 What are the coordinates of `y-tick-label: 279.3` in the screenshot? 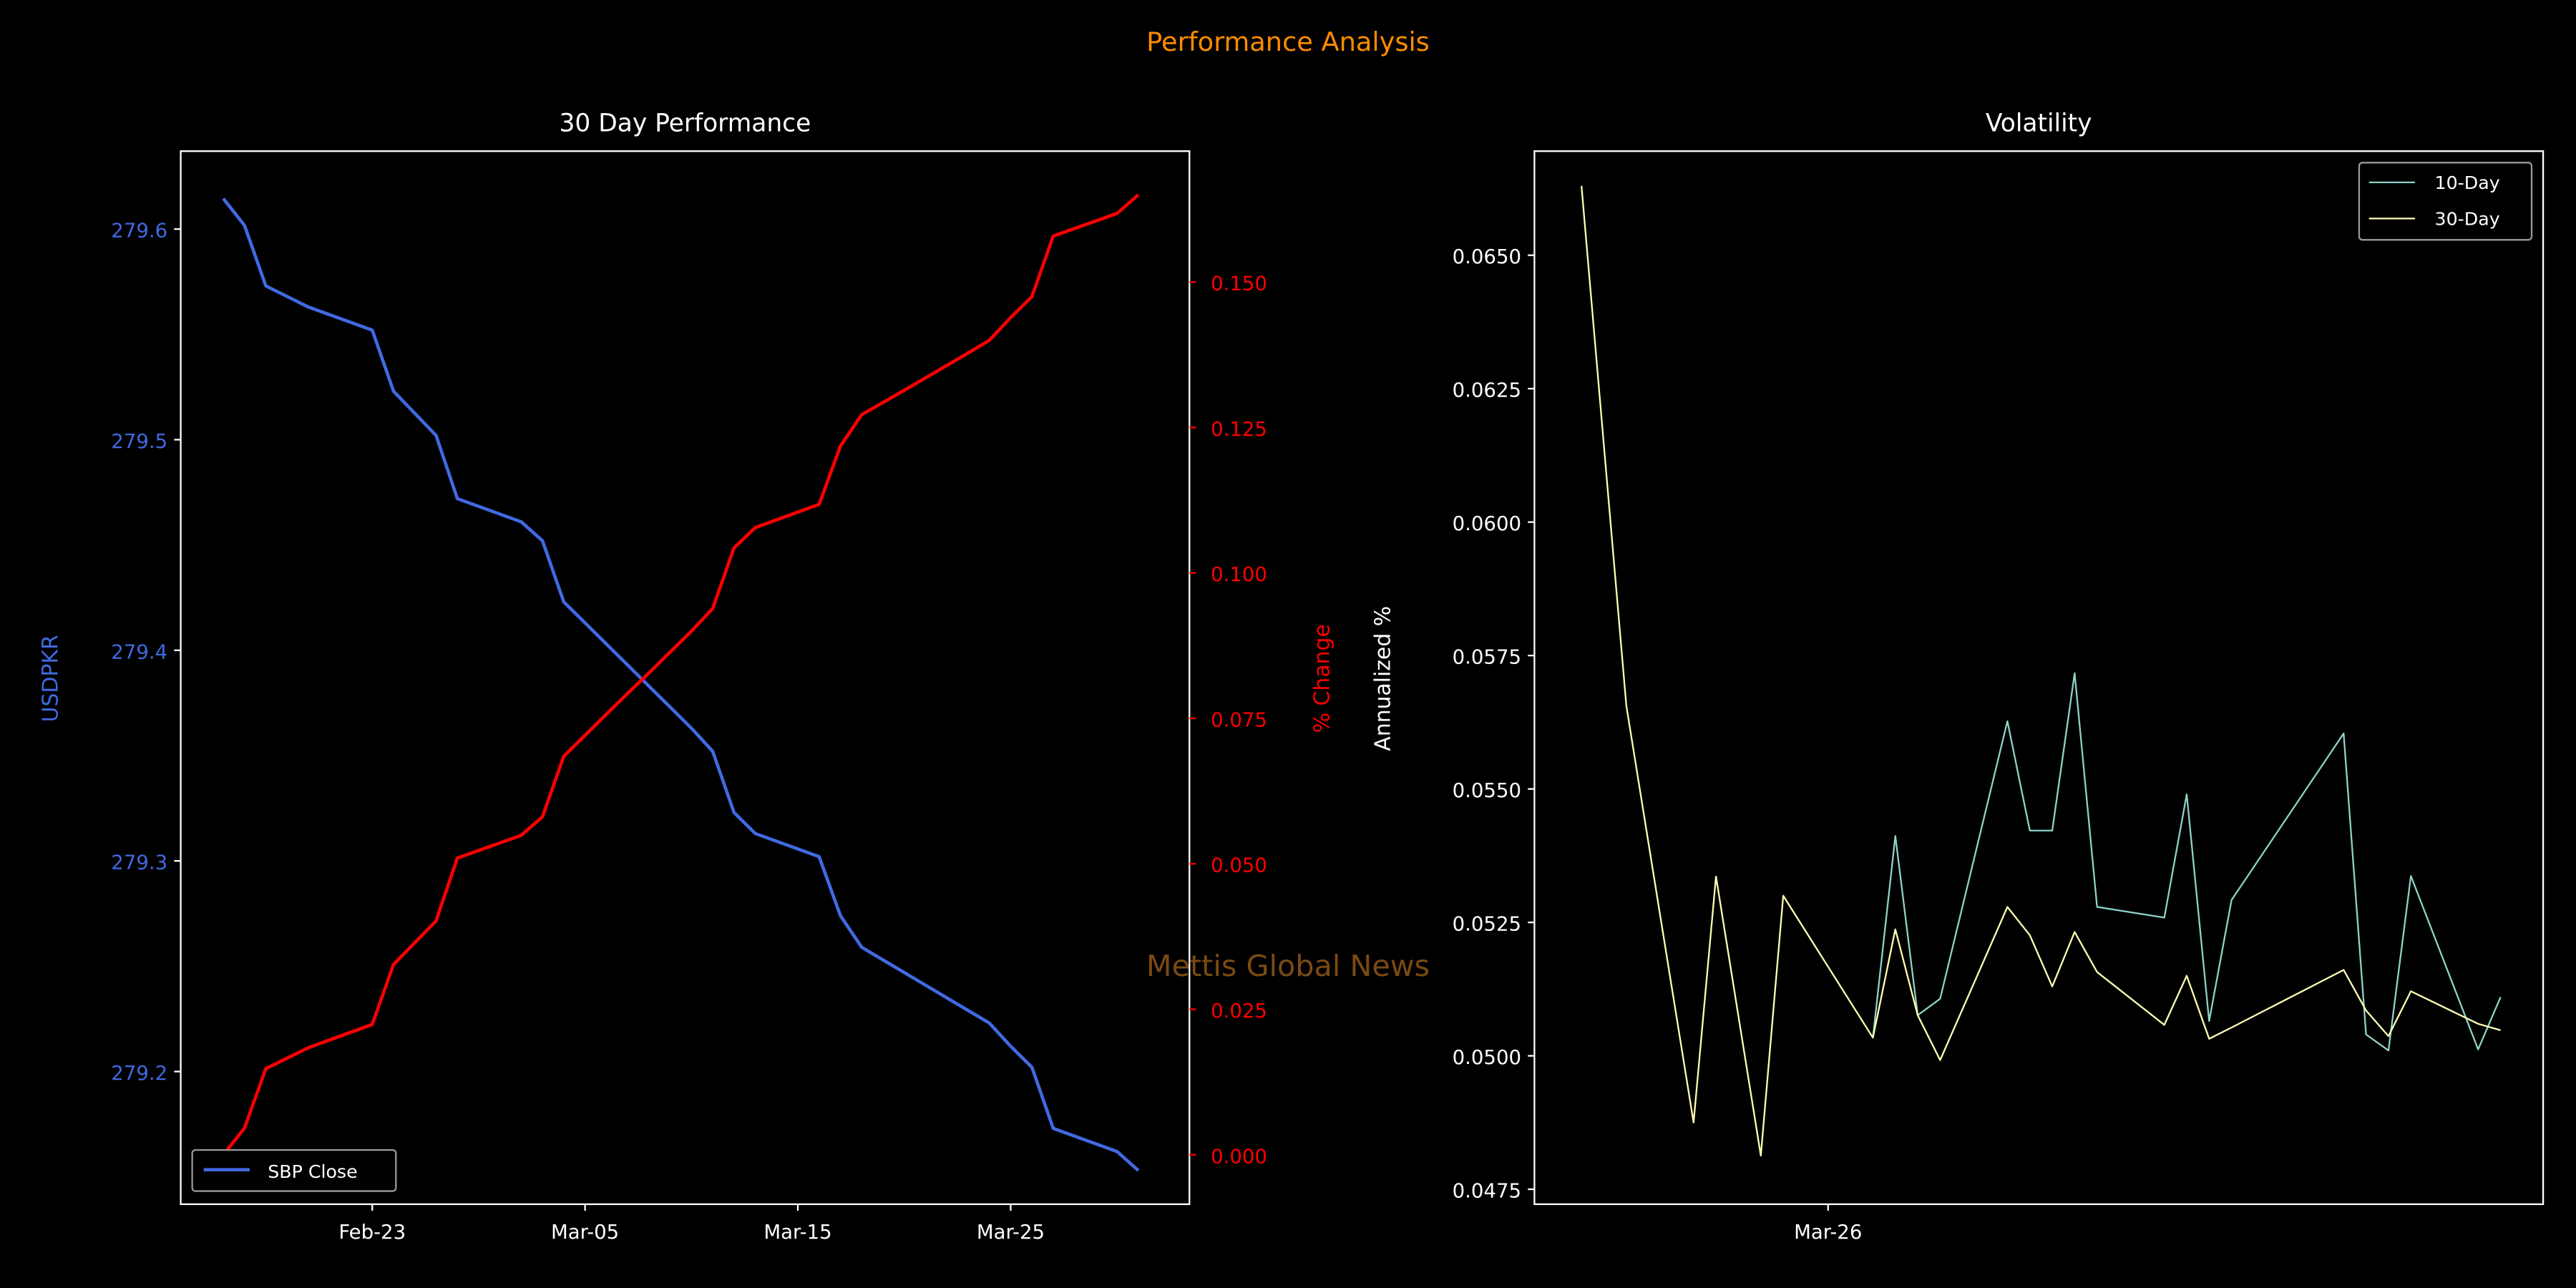 It's located at (139, 863).